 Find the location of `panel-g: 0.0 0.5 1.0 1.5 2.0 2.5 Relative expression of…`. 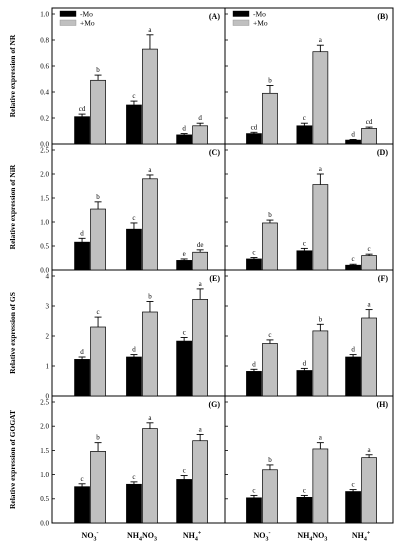

panel-g: 0.0 0.5 1.0 1.5 2.0 2.5 Relative expression of… is located at coordinates (114, 462).